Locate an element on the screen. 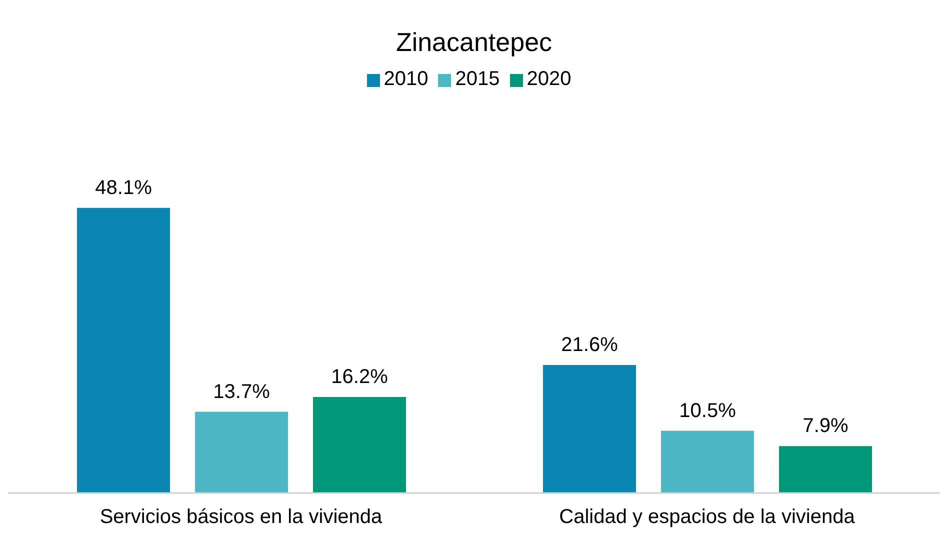  legend-label: 2010 is located at coordinates (406, 79).